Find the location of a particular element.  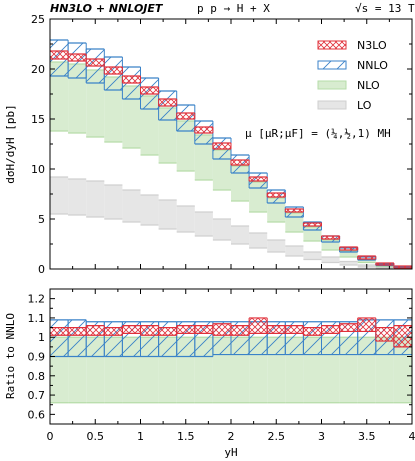

main-ytick-label: 25 is located at coordinates (38, 19).